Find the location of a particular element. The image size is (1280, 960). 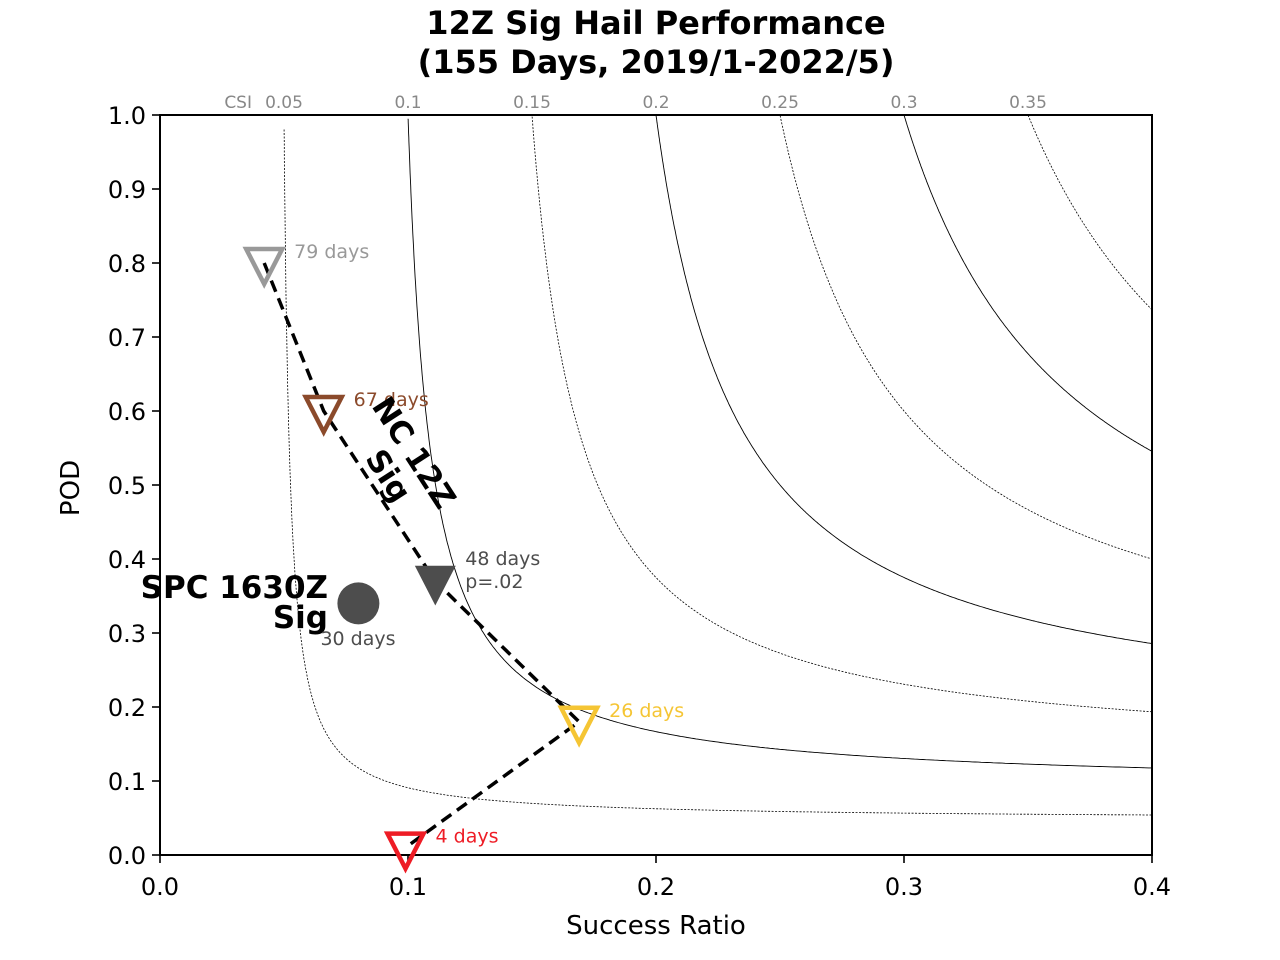

csi-label-0.35: 0.35 is located at coordinates (1028, 103).